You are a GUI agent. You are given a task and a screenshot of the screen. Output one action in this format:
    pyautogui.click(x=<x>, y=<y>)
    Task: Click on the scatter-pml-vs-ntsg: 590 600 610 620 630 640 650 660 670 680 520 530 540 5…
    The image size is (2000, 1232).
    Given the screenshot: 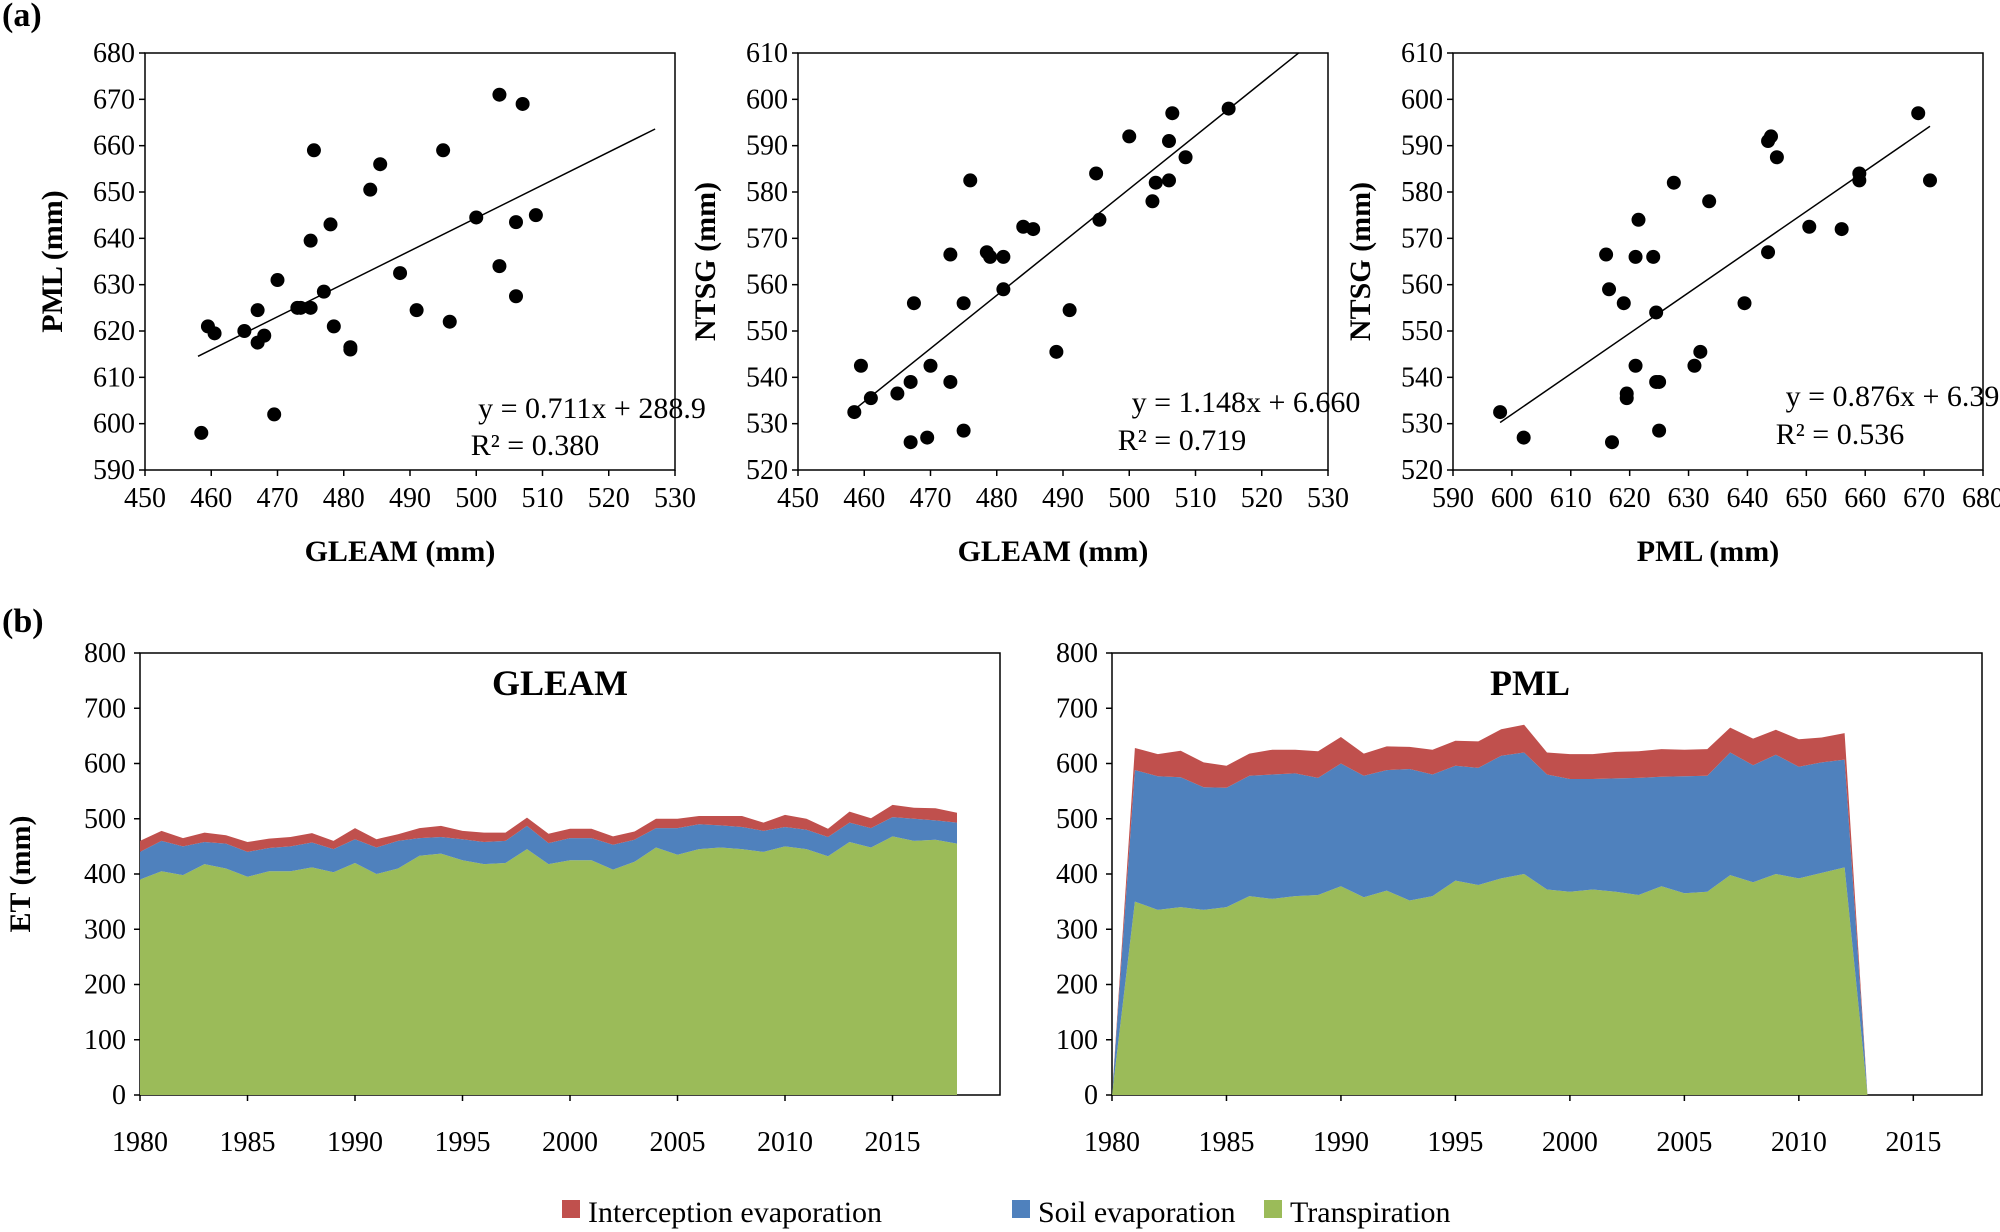 What is the action you would take?
    pyautogui.click(x=1672, y=303)
    